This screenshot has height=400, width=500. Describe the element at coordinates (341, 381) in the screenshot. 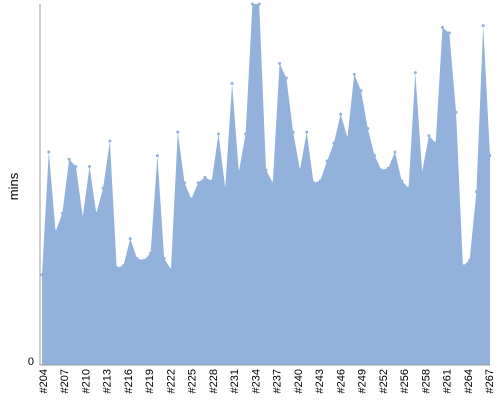

I see `x-tick-label: #246` at that location.